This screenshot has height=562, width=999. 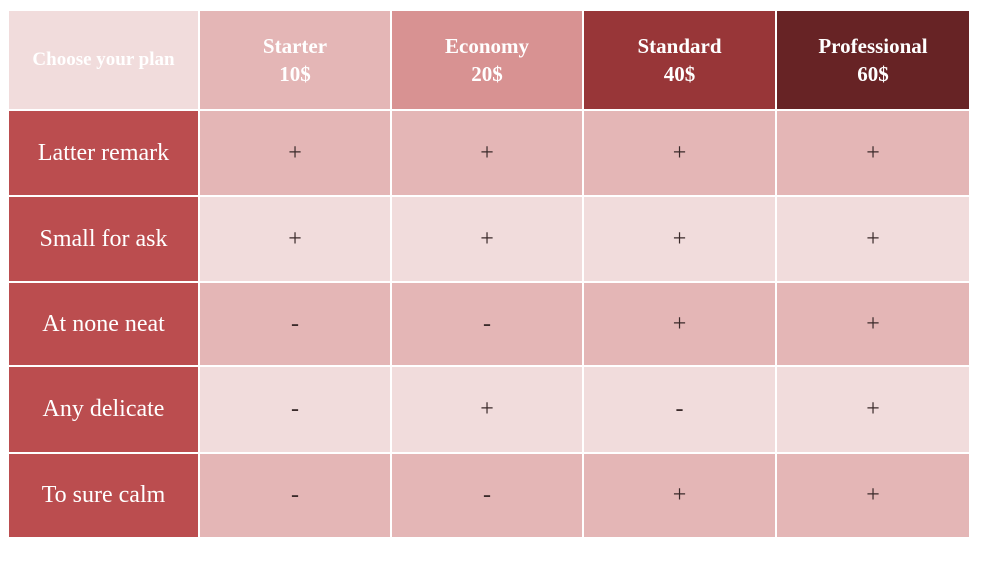 I want to click on feature-label: Any delicate, so click(x=103, y=409).